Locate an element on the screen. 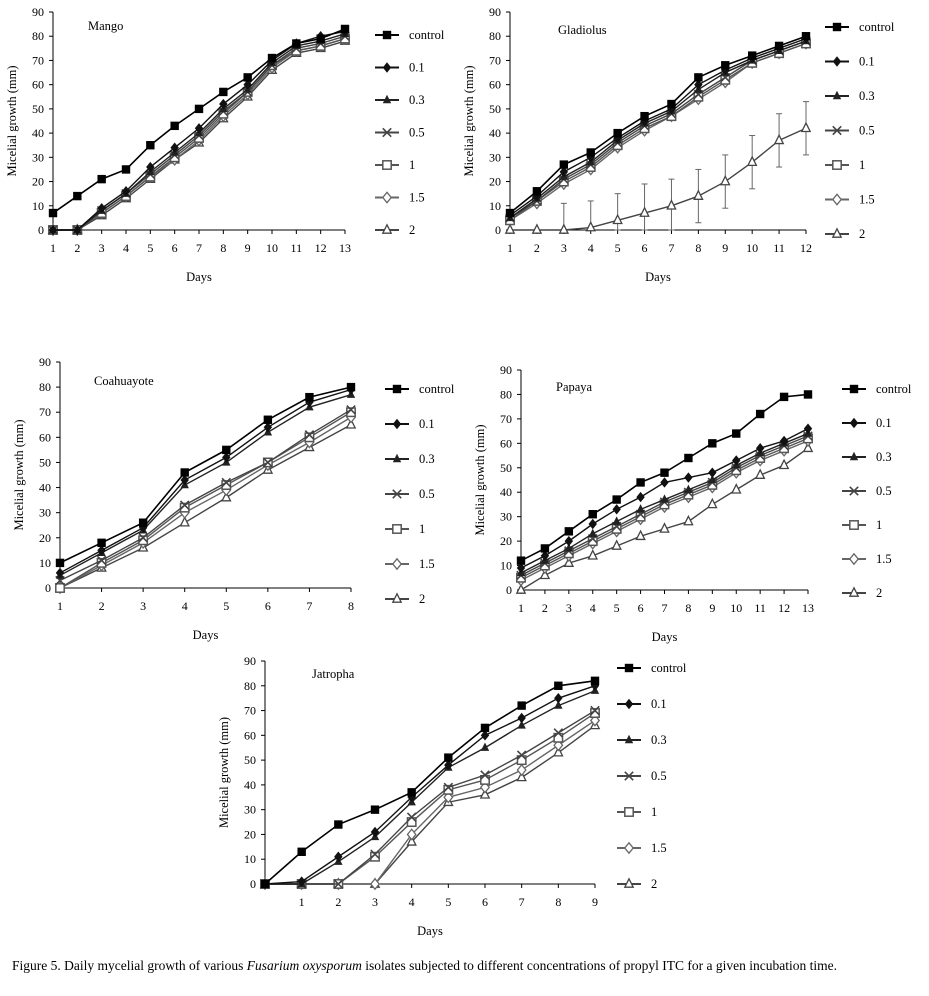  y-tick-label: 60 is located at coordinates (506, 443).